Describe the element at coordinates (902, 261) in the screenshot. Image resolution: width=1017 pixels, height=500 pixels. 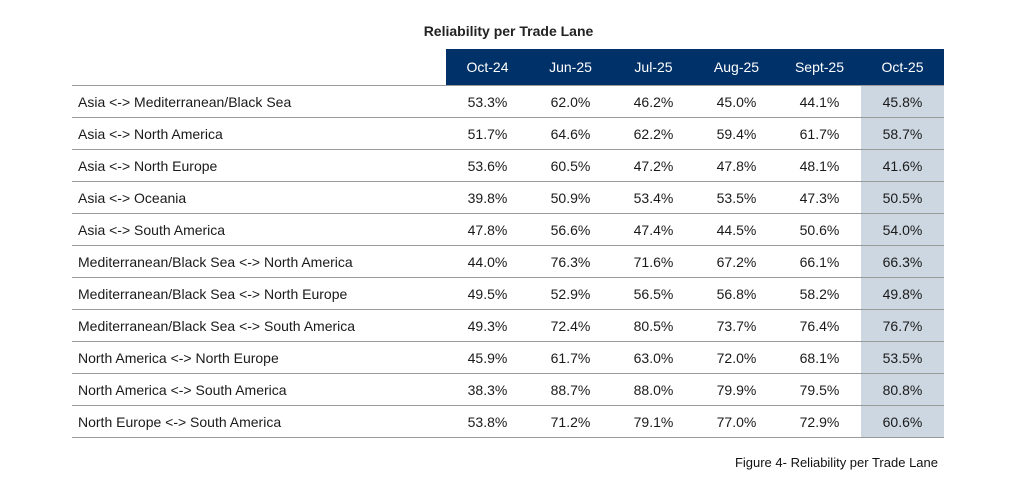
I see `reliability-cell: 66.3%` at that location.